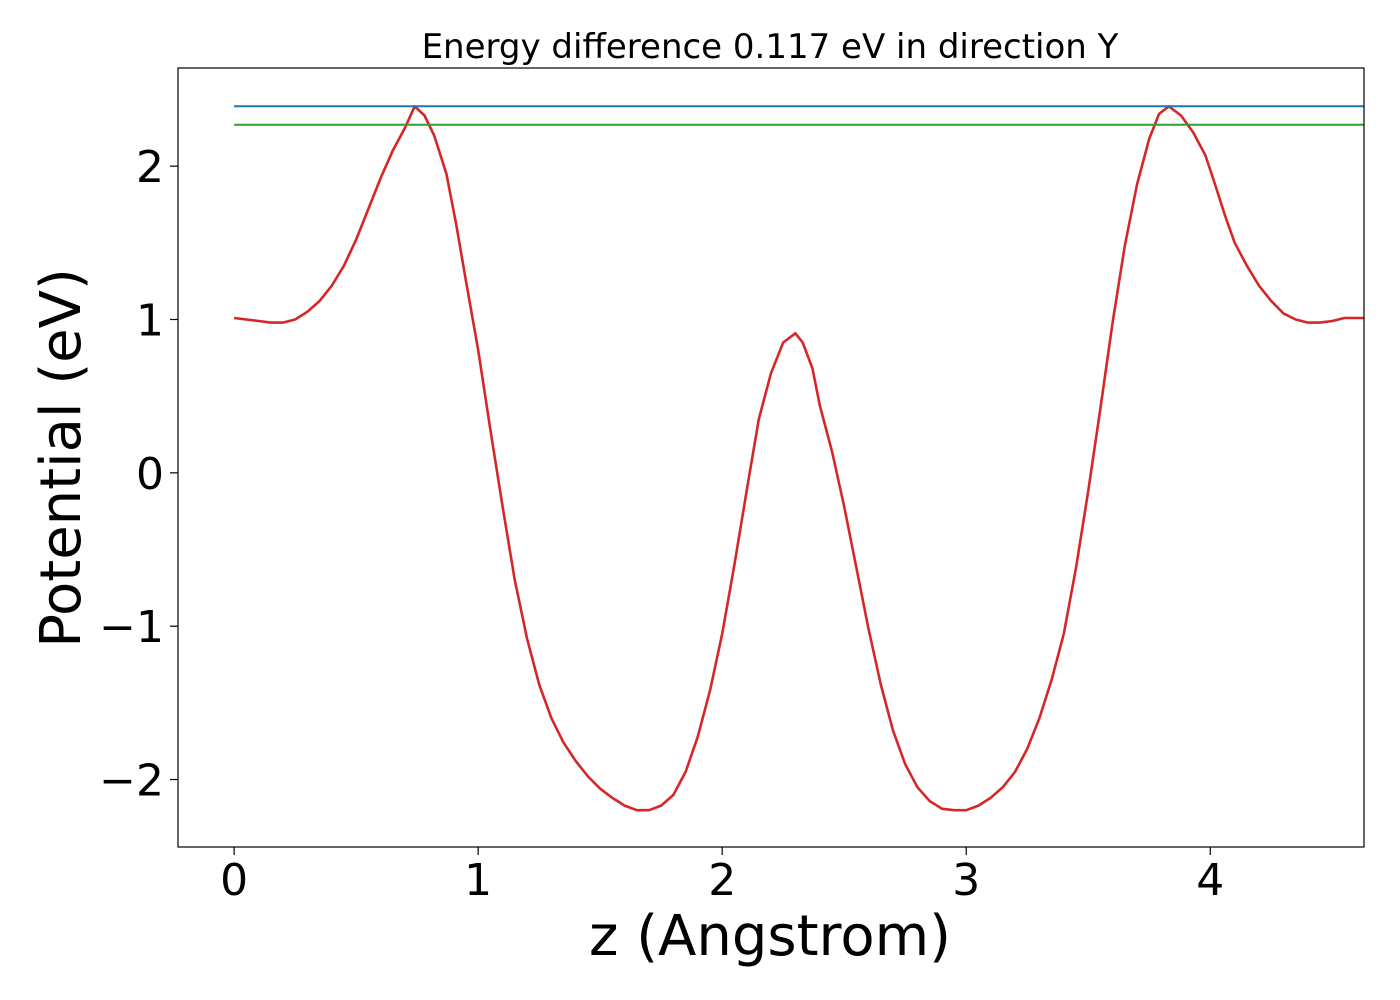 The width and height of the screenshot is (1400, 1000). Describe the element at coordinates (150, 167) in the screenshot. I see `y-tick-label: 2` at that location.